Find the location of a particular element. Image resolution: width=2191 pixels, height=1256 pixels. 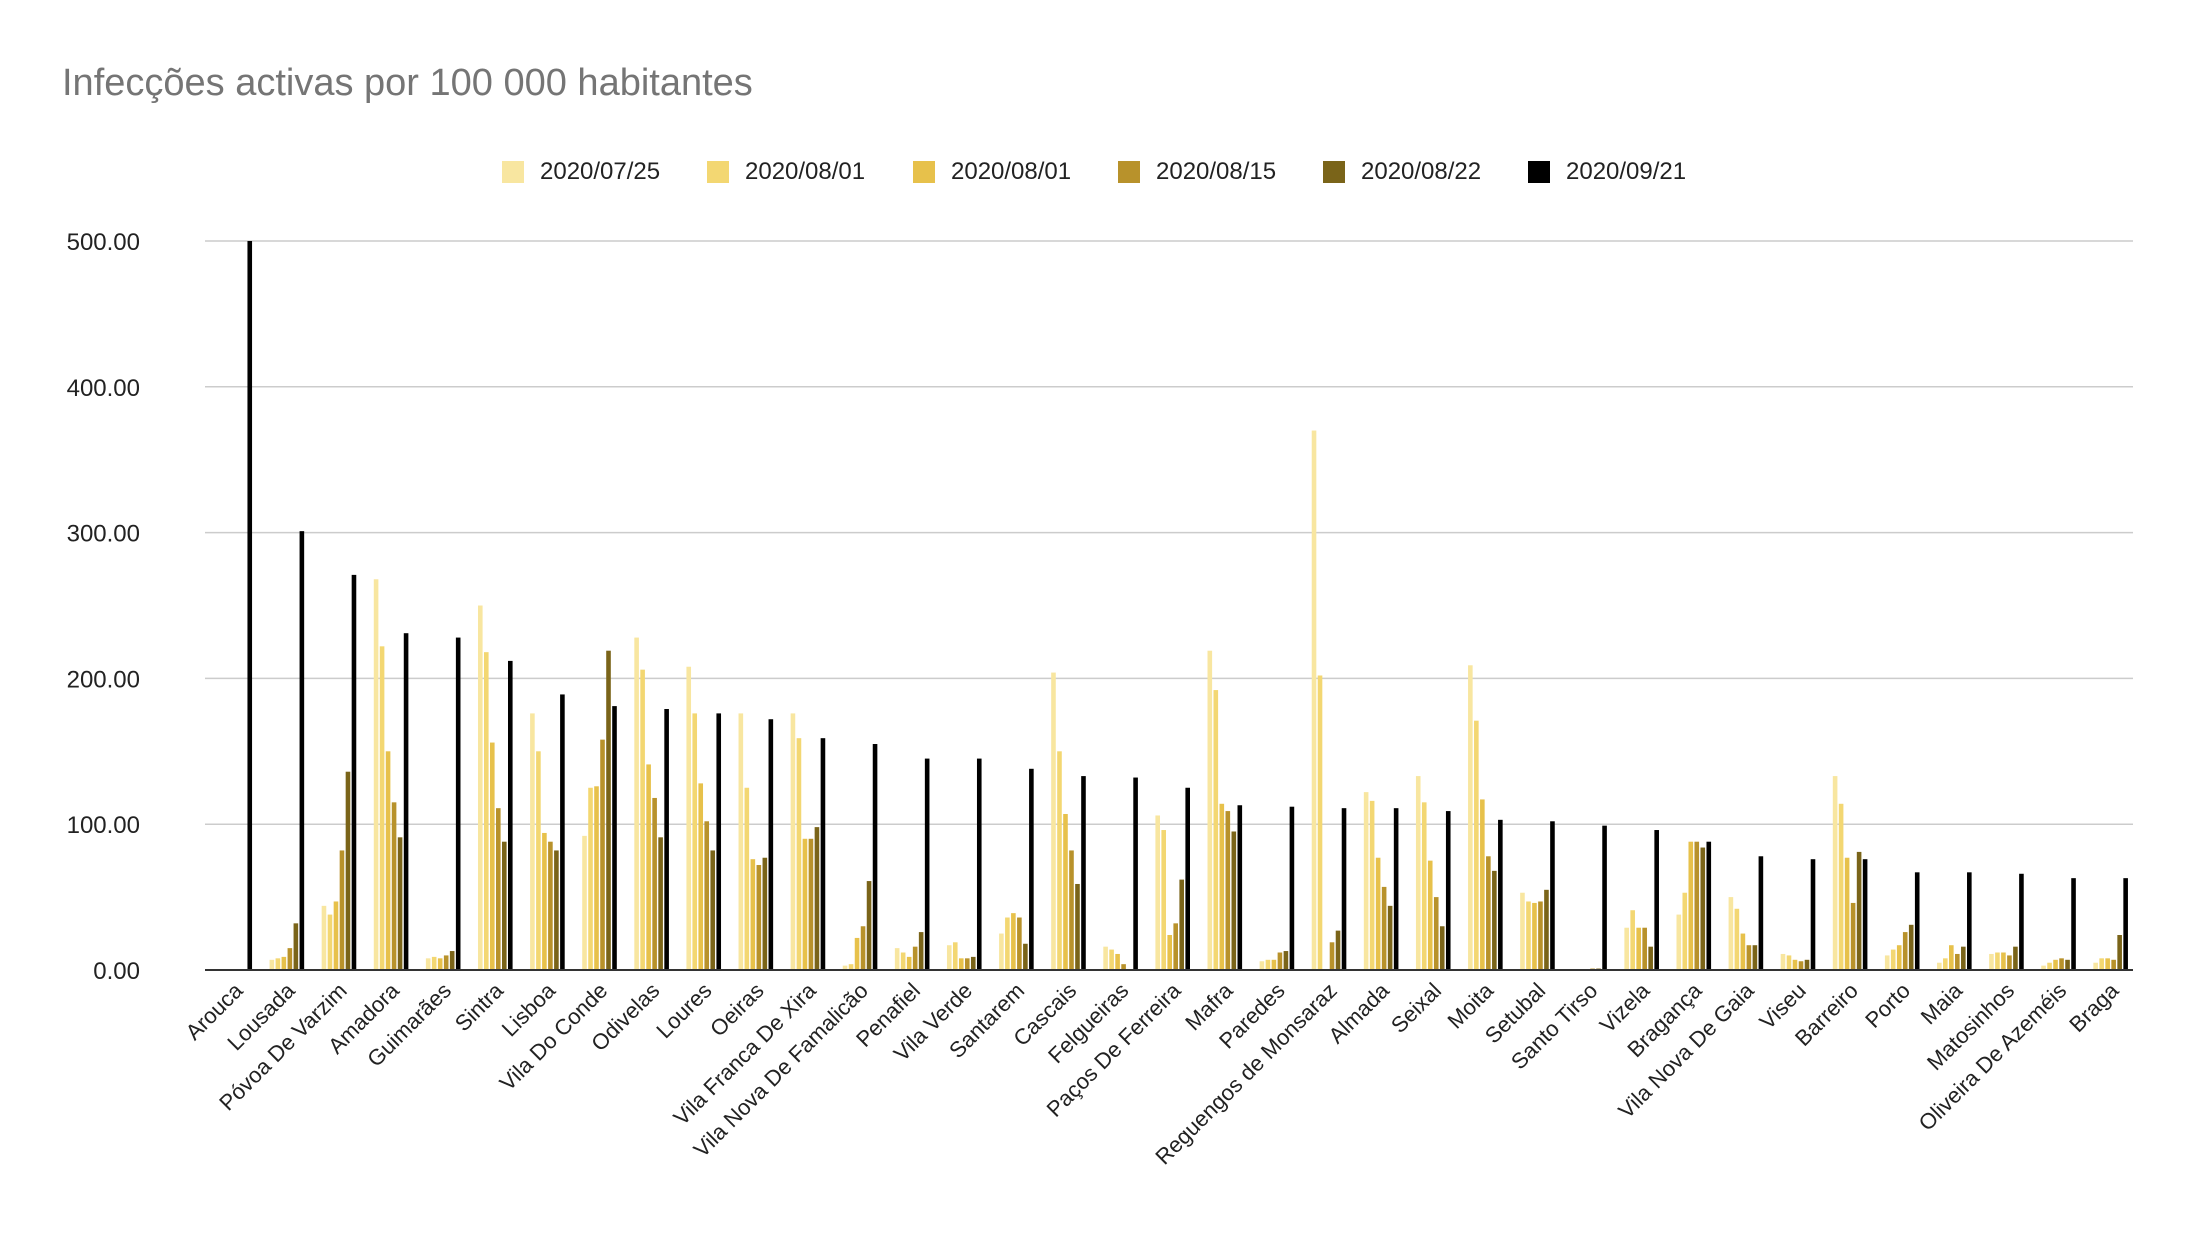

legend-item: 2020/08/01 is located at coordinates (992, 172).